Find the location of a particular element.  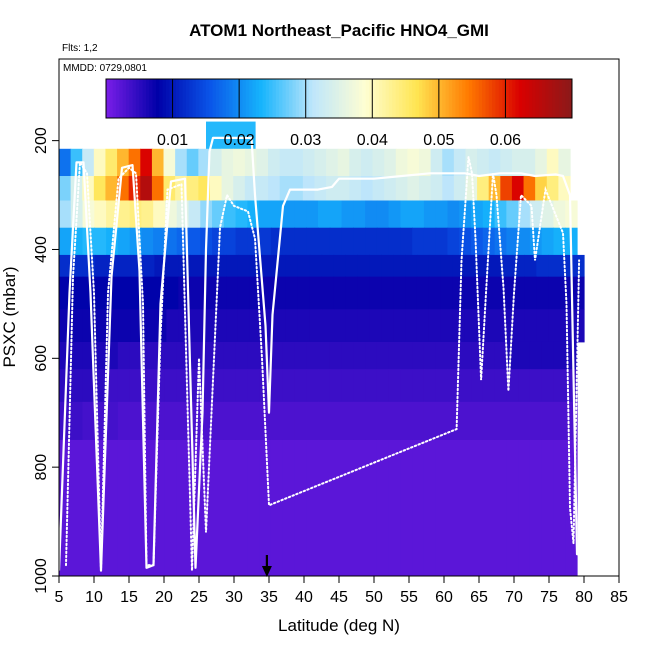

heat-cell-r1-c40 is located at coordinates (529, 162).